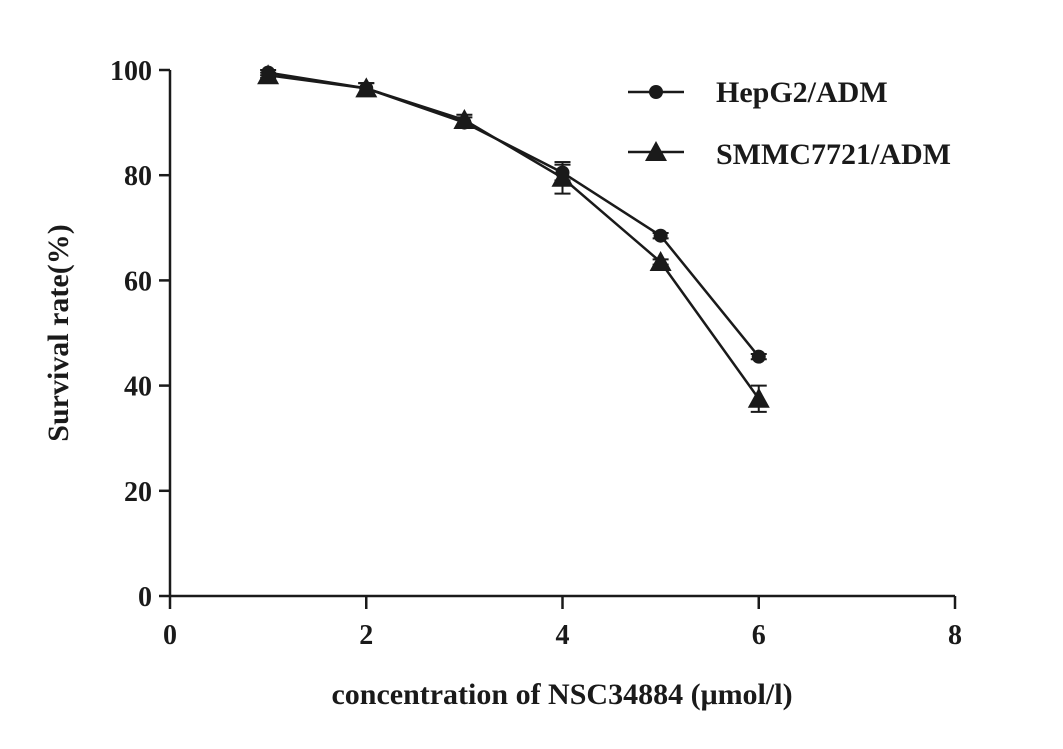  Describe the element at coordinates (789, 123) in the screenshot. I see `legend: HepG2/ADM SMMC7721/ADM` at that location.